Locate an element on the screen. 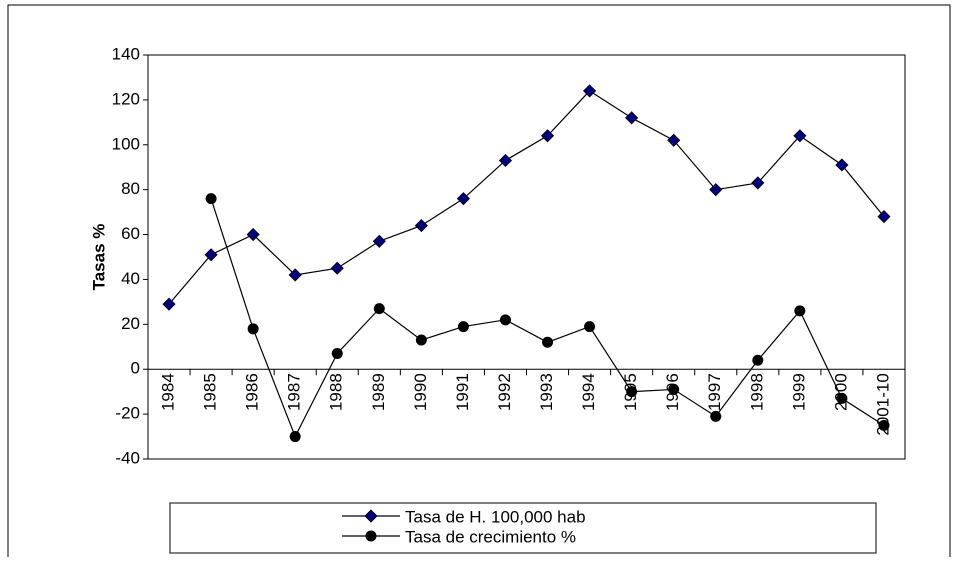 The width and height of the screenshot is (958, 562). x-tick-label: 1984 is located at coordinates (168, 392).